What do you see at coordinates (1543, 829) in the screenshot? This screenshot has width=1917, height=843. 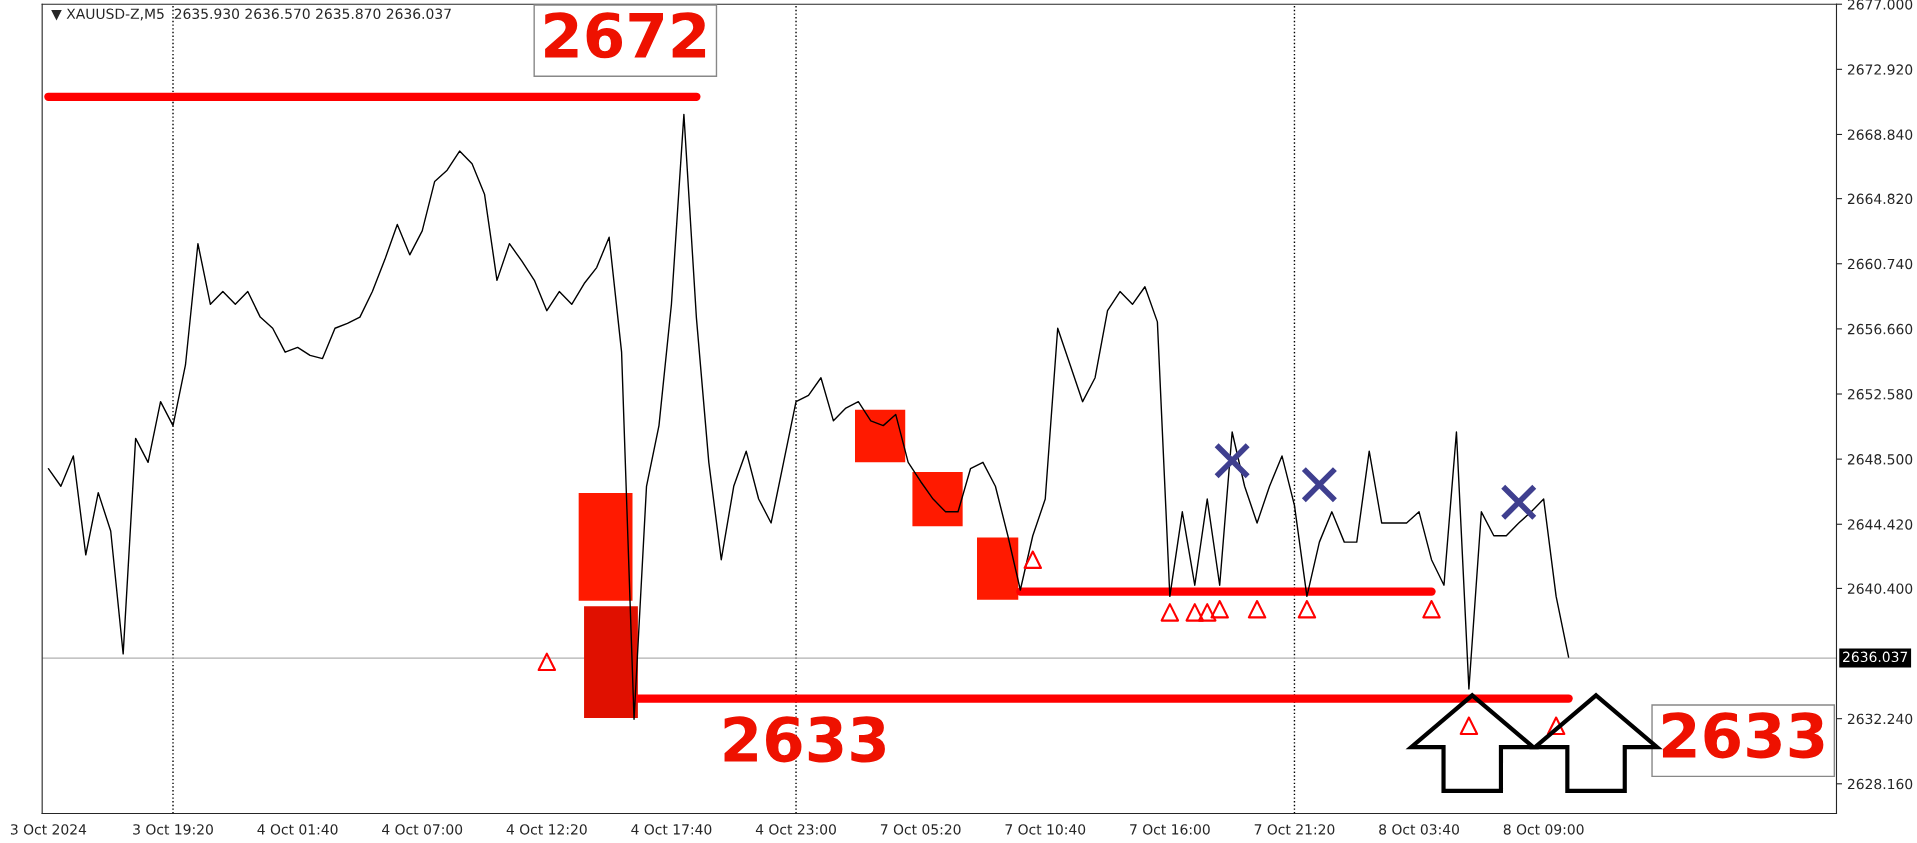 I see `x-tick-label: 8 Oct 09:00` at bounding box center [1543, 829].